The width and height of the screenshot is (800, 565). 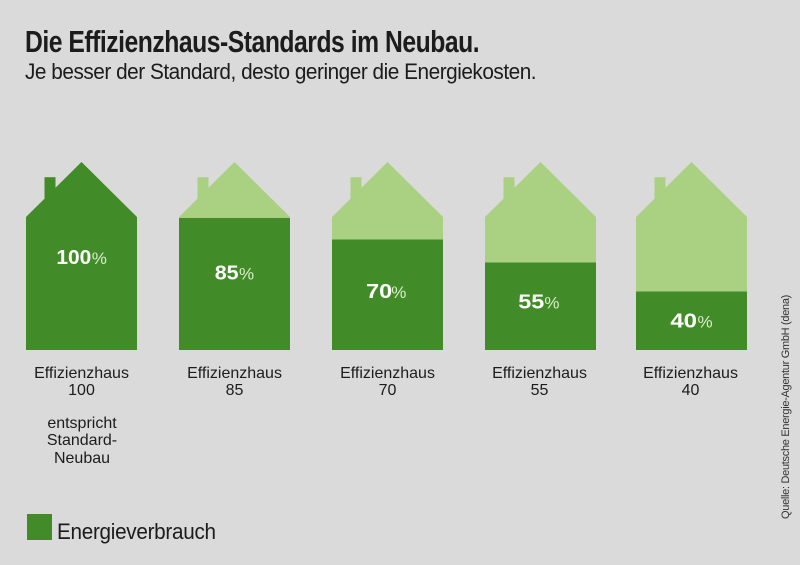 I want to click on svg-text: 70, so click(x=379, y=290).